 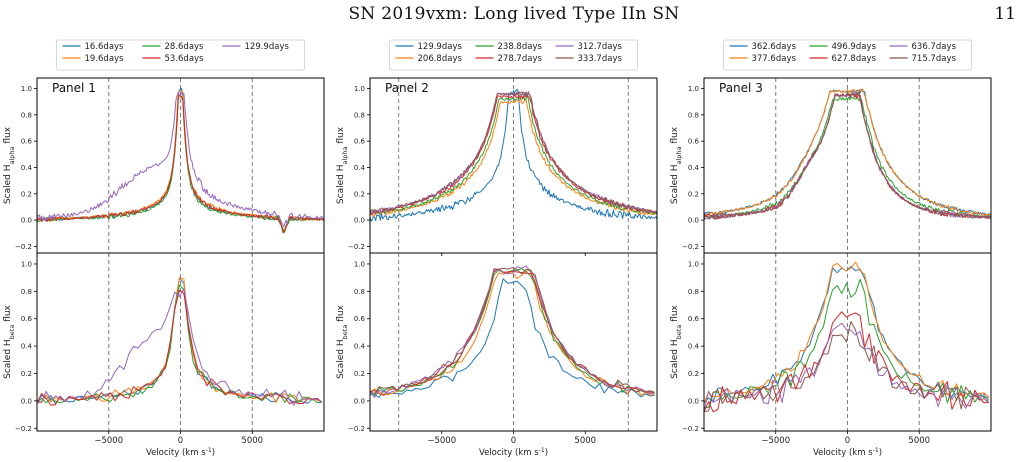 I want to click on legend-entry: 53.6days, so click(x=185, y=59).